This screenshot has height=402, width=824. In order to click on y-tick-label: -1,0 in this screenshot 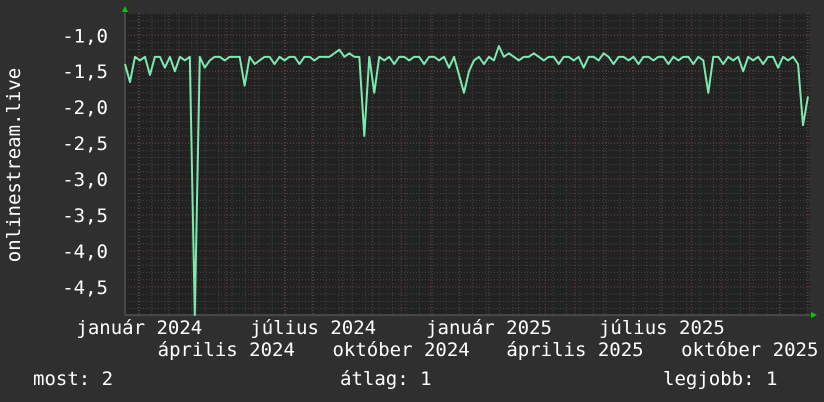, I will do `click(85, 36)`.